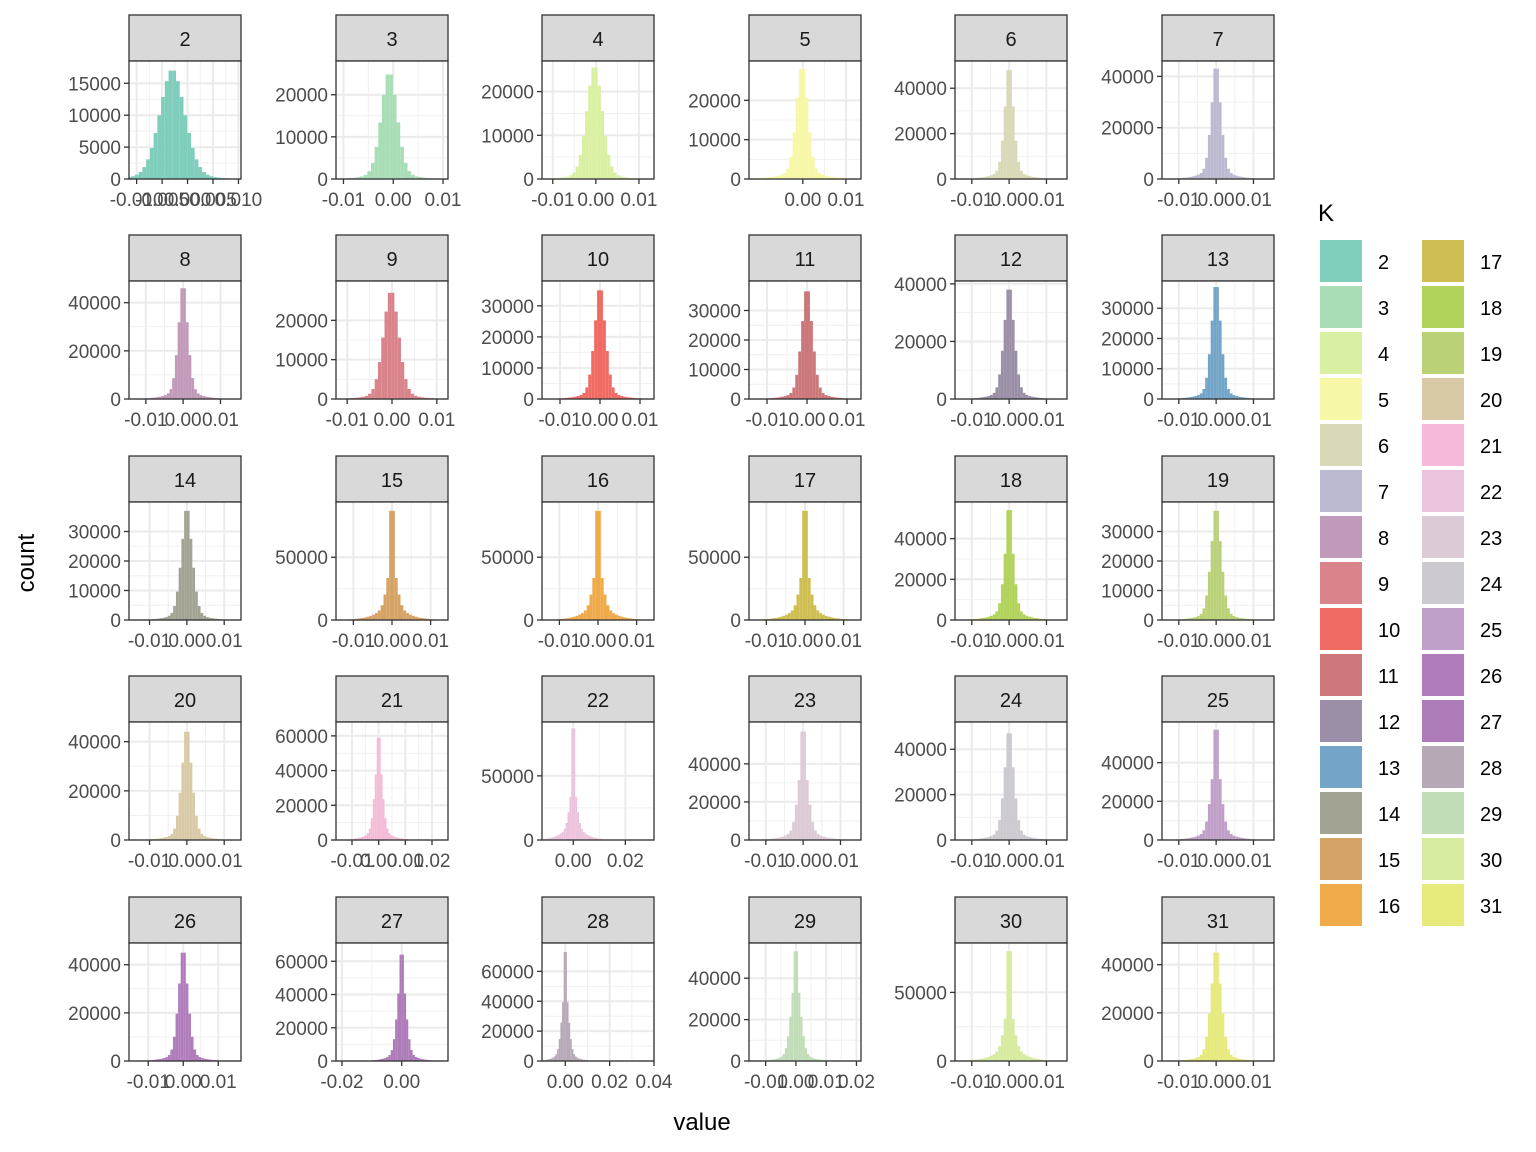 Image resolution: width=1536 pixels, height=1152 pixels. Describe the element at coordinates (714, 371) in the screenshot. I see `y-tick-label: 10000` at that location.